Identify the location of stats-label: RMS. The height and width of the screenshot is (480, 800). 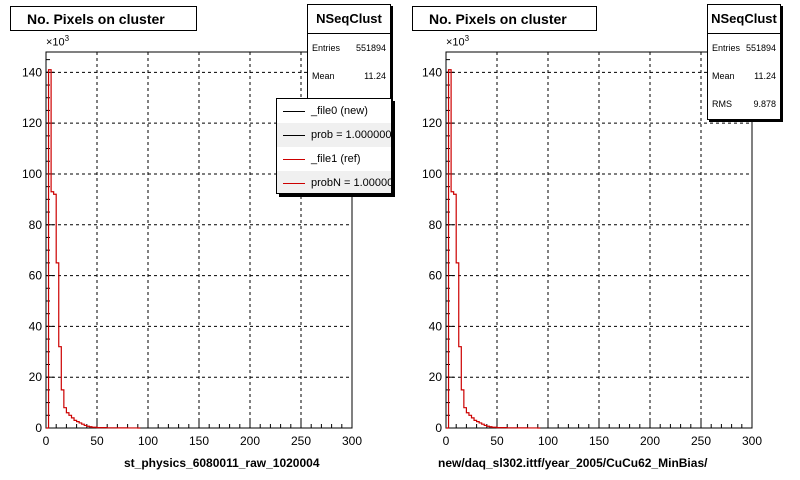
(722, 104).